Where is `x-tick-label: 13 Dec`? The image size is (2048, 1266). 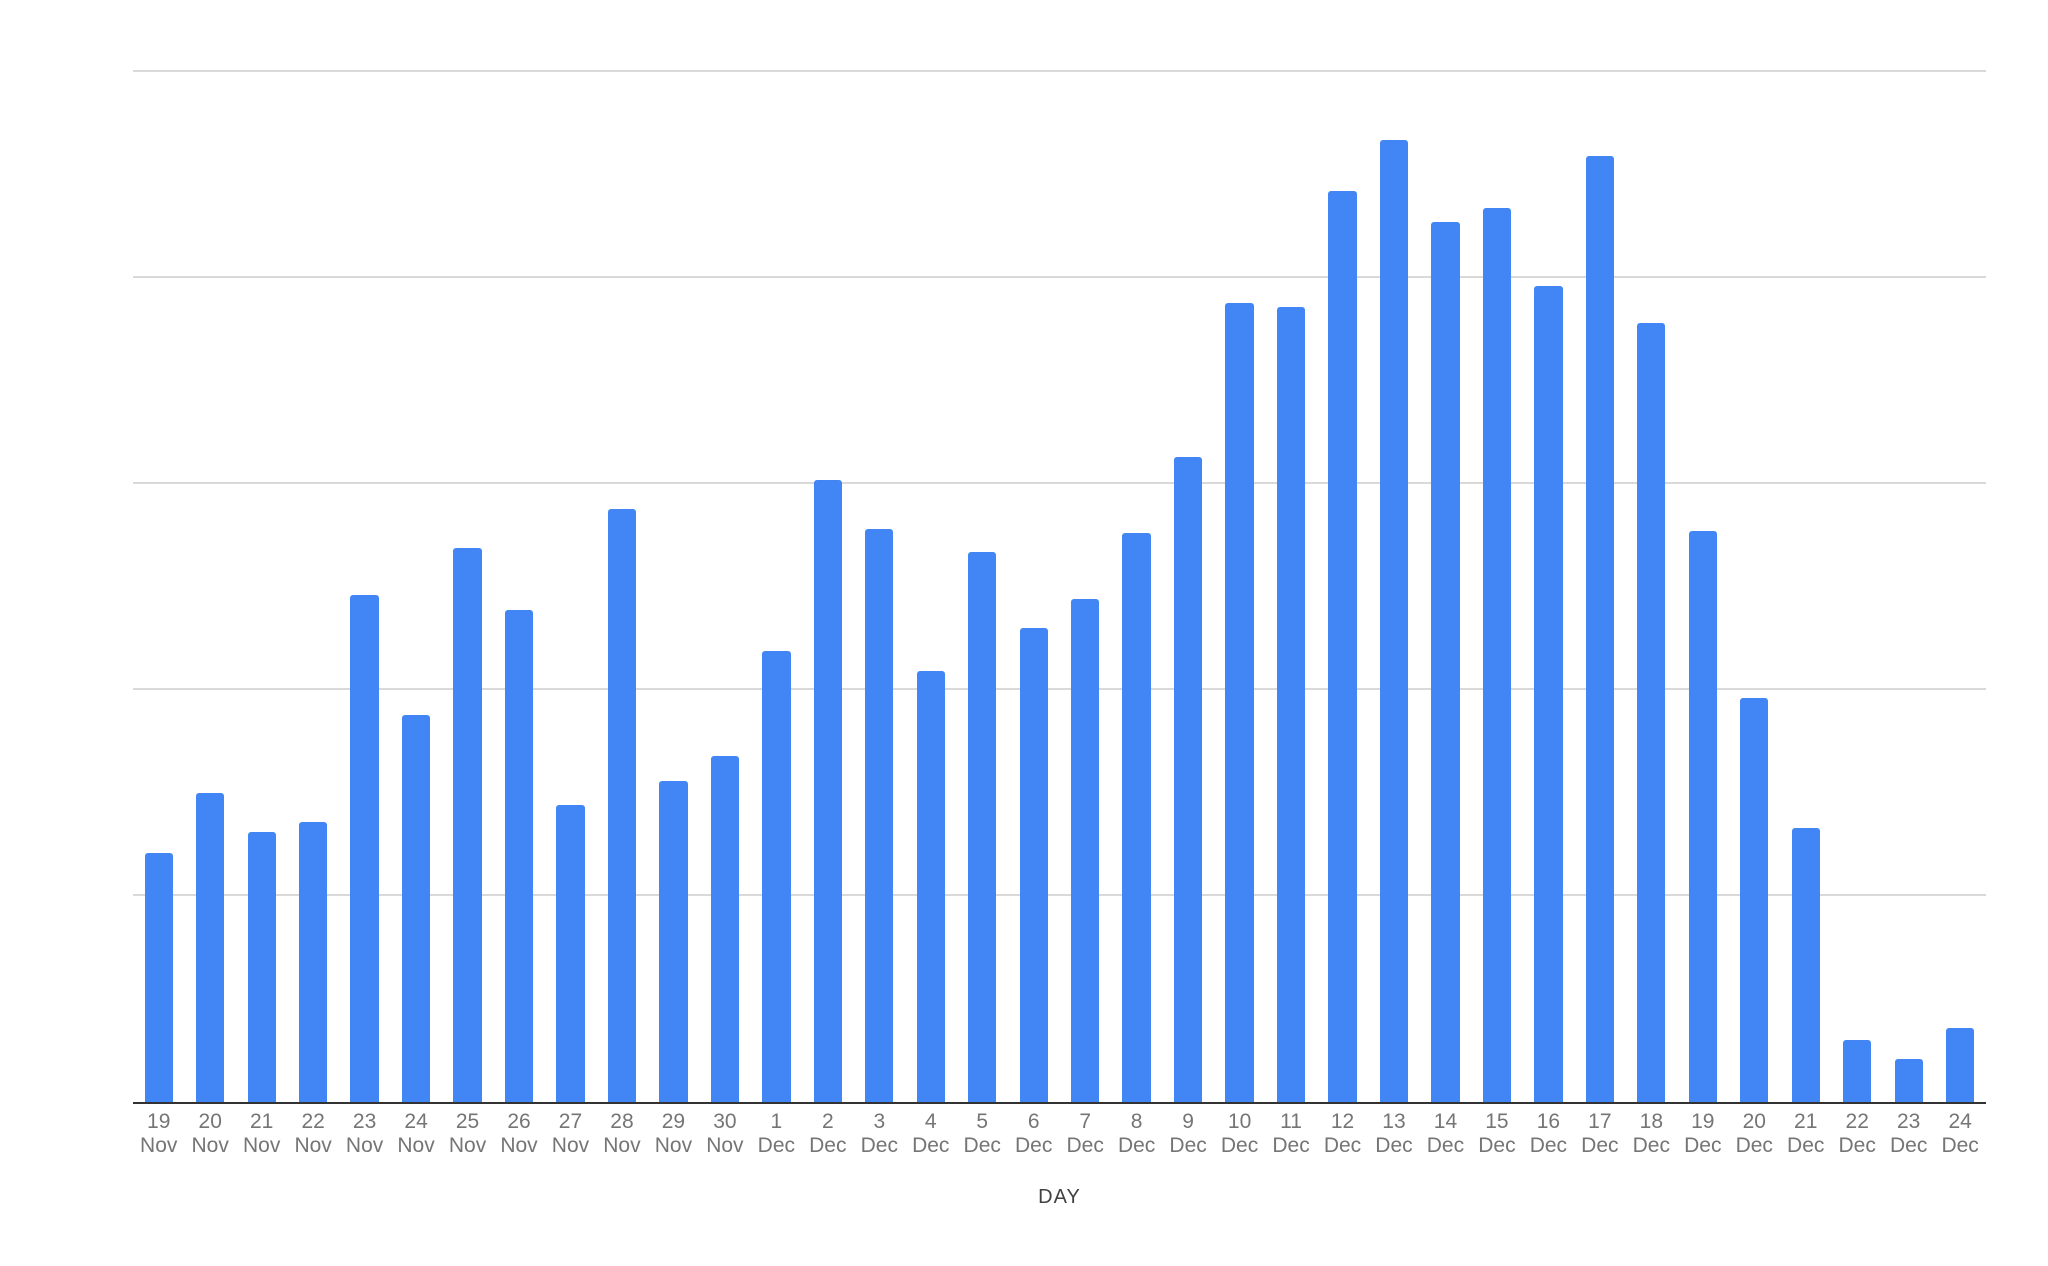
x-tick-label: 13 Dec is located at coordinates (1394, 1133).